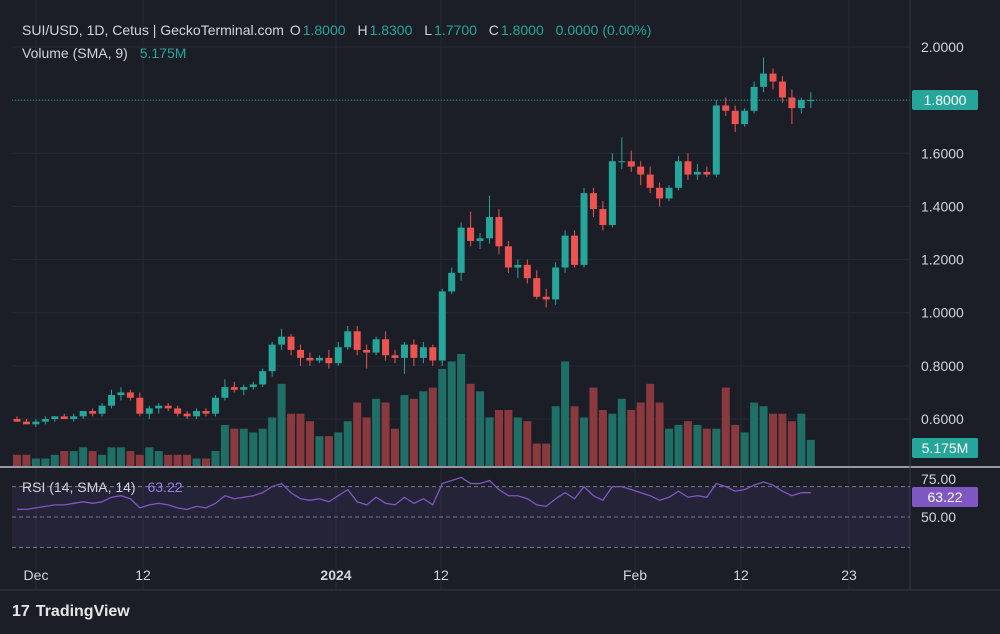 The width and height of the screenshot is (1000, 634). What do you see at coordinates (945, 497) in the screenshot?
I see `rsi-tag: 63.22` at bounding box center [945, 497].